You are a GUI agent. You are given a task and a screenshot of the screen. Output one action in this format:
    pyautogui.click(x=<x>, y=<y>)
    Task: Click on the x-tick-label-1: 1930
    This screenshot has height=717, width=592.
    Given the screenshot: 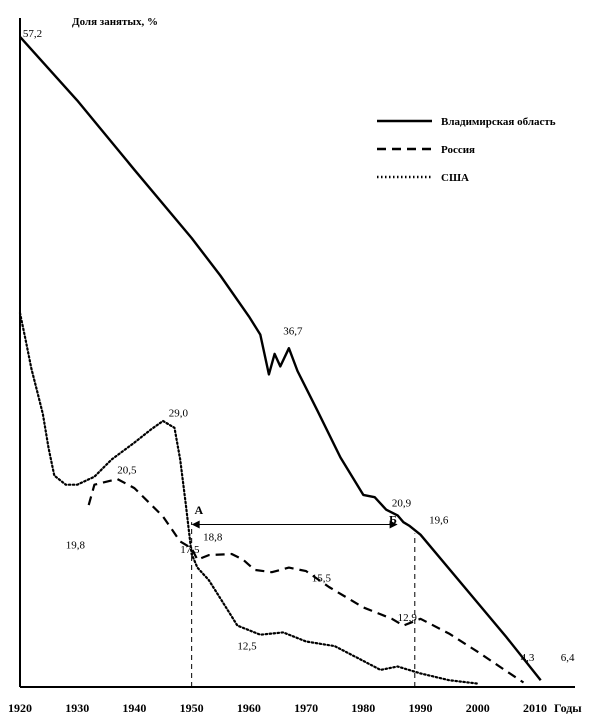 What is the action you would take?
    pyautogui.click(x=77, y=708)
    